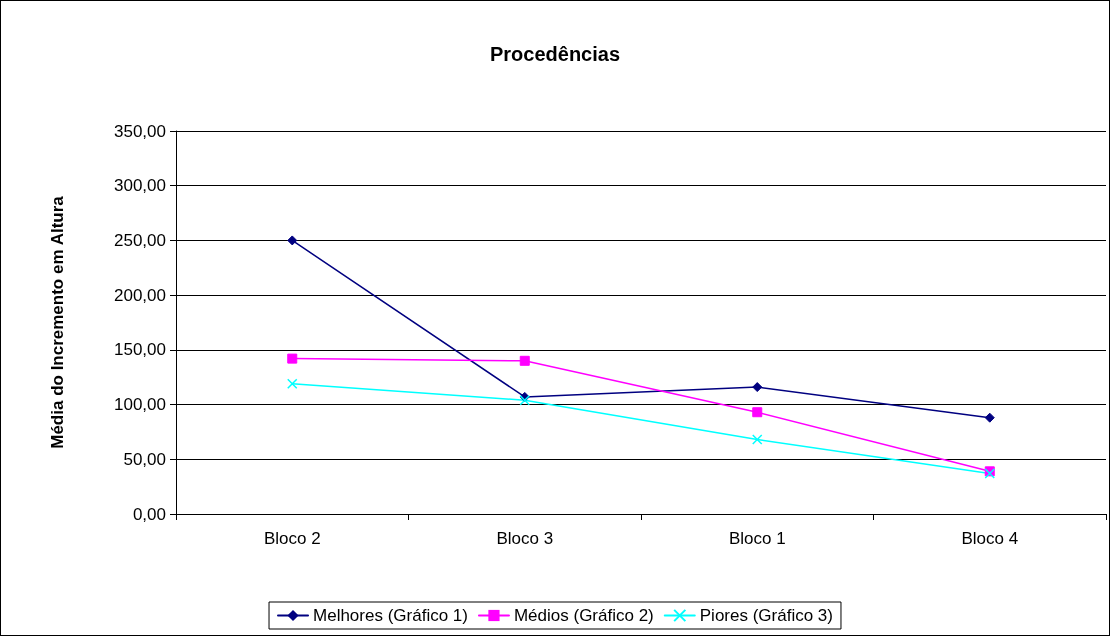 This screenshot has width=1110, height=636. Describe the element at coordinates (144, 459) in the screenshot. I see `y-tick-label: 50,00` at that location.